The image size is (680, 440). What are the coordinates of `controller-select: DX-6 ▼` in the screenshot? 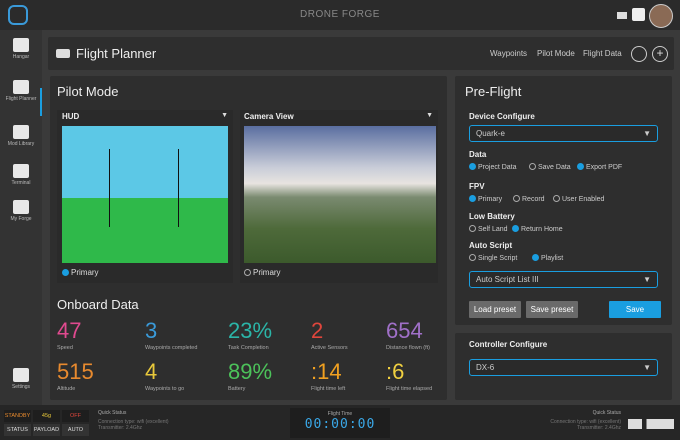 It's located at (563, 367).